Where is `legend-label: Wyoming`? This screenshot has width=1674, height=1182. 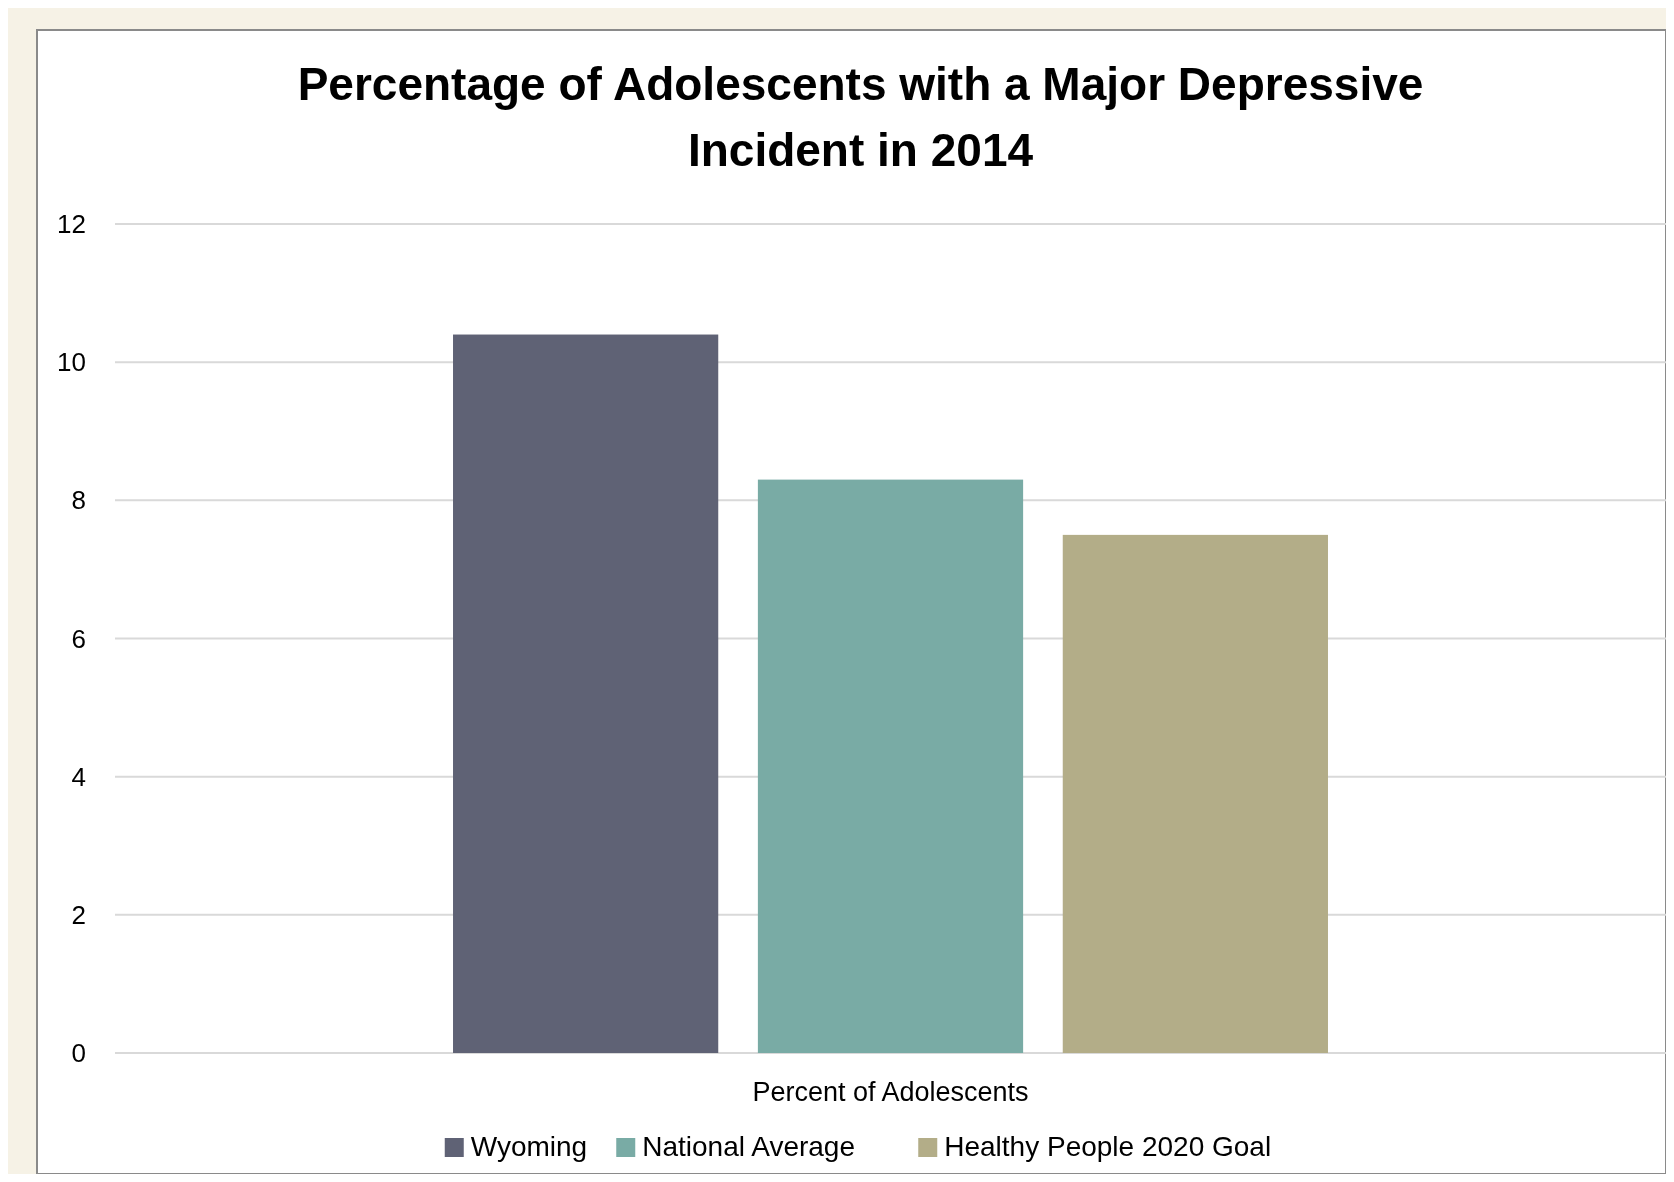 legend-label: Wyoming is located at coordinates (529, 1146).